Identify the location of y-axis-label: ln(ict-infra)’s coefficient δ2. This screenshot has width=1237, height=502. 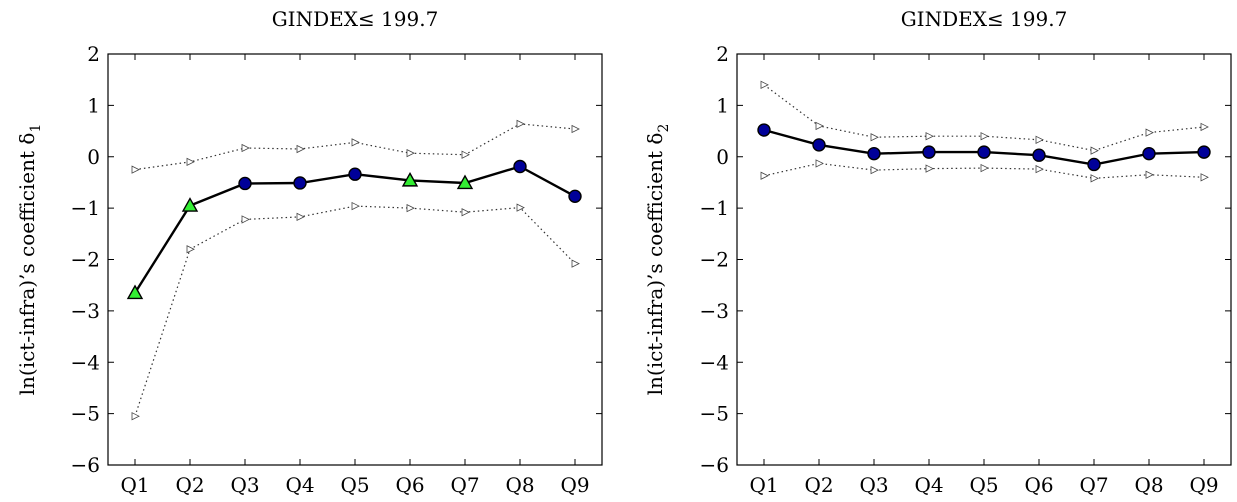
(657, 260).